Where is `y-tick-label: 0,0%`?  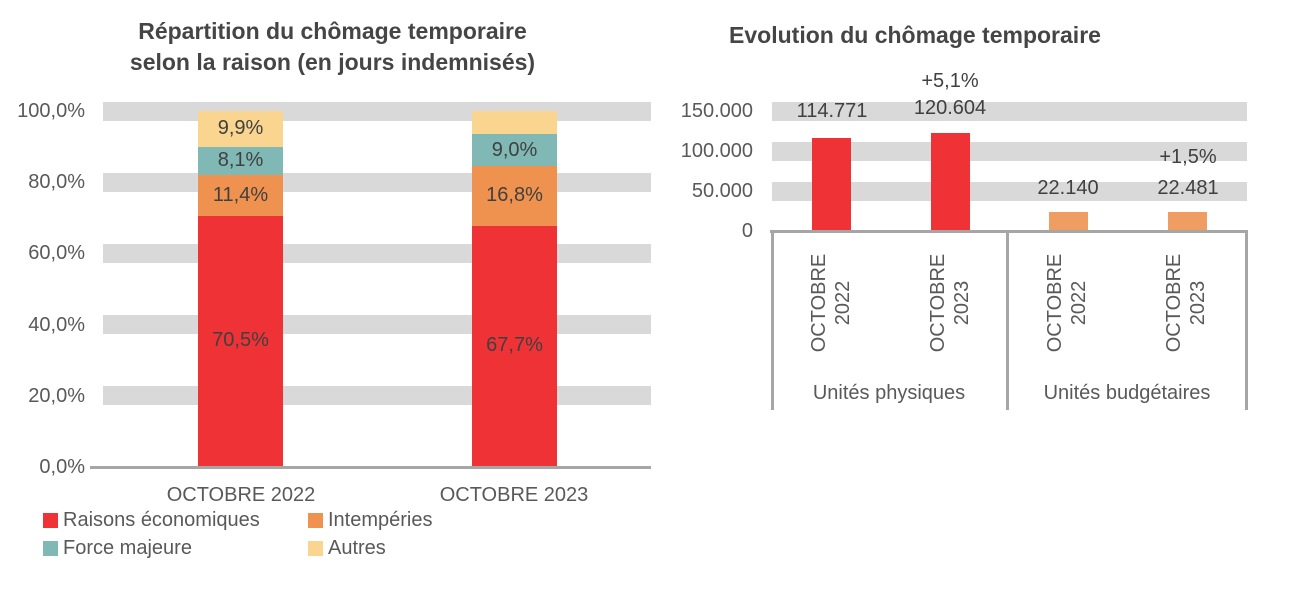
y-tick-label: 0,0% is located at coordinates (62, 467).